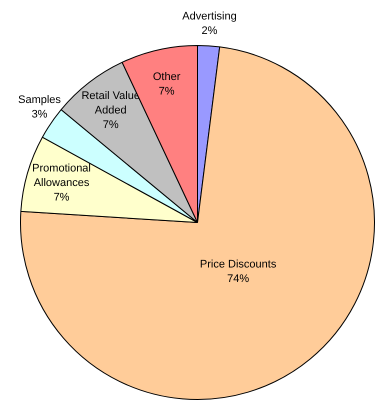  What do you see at coordinates (40, 114) in the screenshot?
I see `data-label: 3%` at bounding box center [40, 114].